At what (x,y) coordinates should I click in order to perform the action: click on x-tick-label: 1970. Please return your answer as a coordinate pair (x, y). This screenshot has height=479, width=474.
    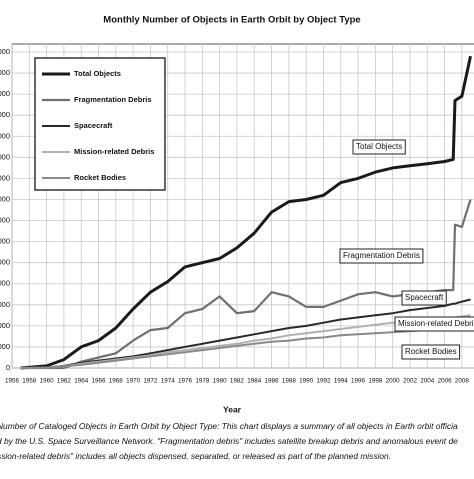
    Looking at the image, I should click on (133, 381).